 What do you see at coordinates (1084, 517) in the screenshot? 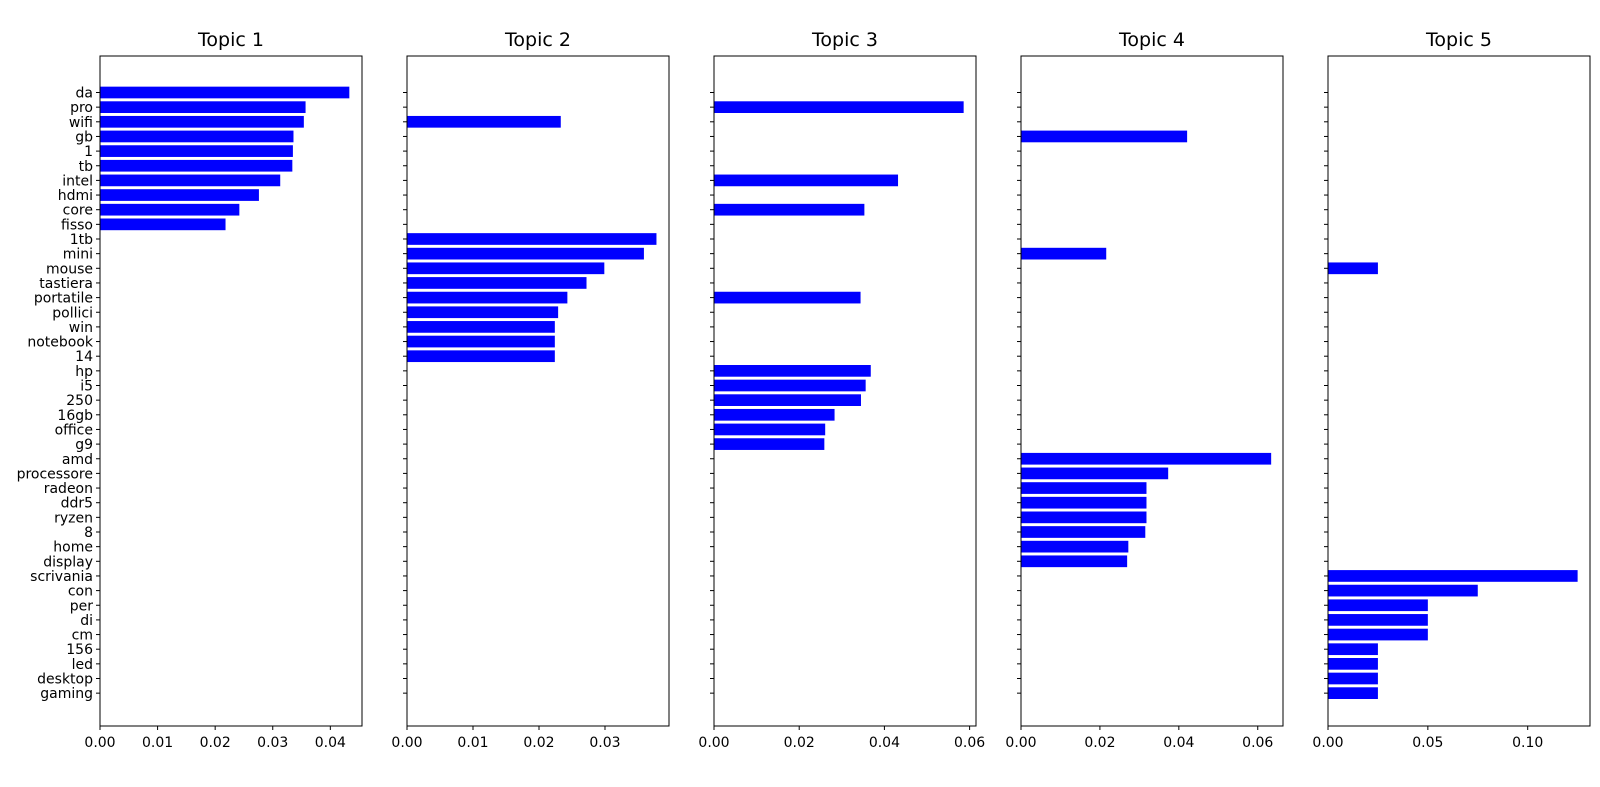
I see `bar-ryzen` at bounding box center [1084, 517].